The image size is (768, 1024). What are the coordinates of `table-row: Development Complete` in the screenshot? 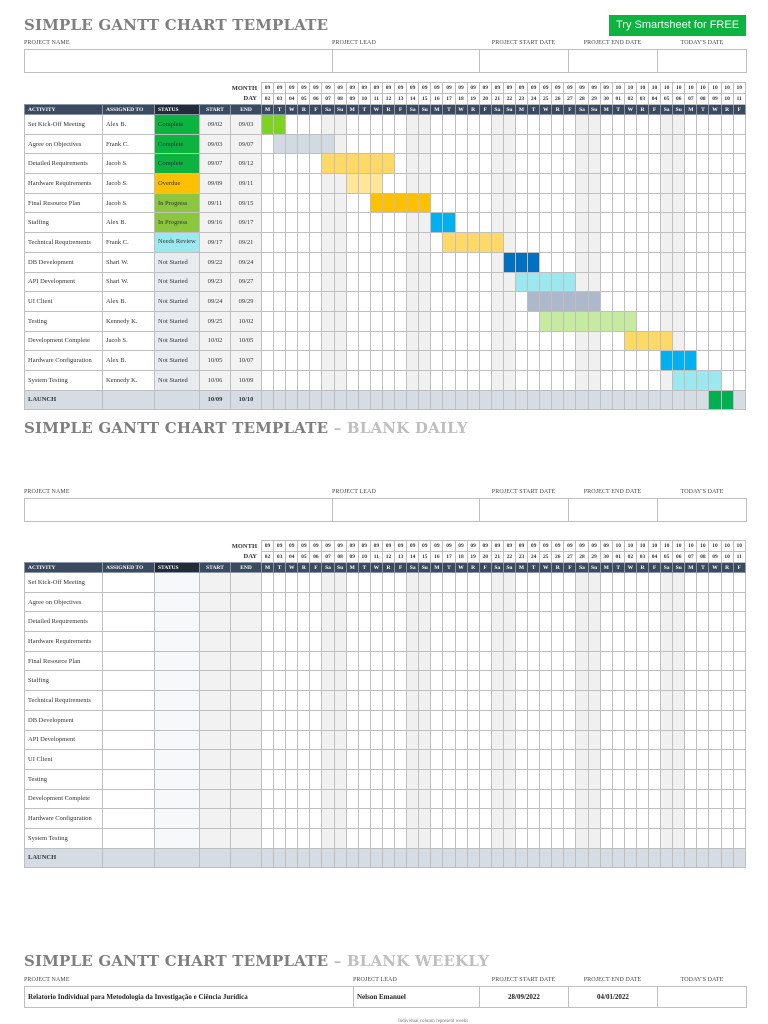 It's located at (385, 799).